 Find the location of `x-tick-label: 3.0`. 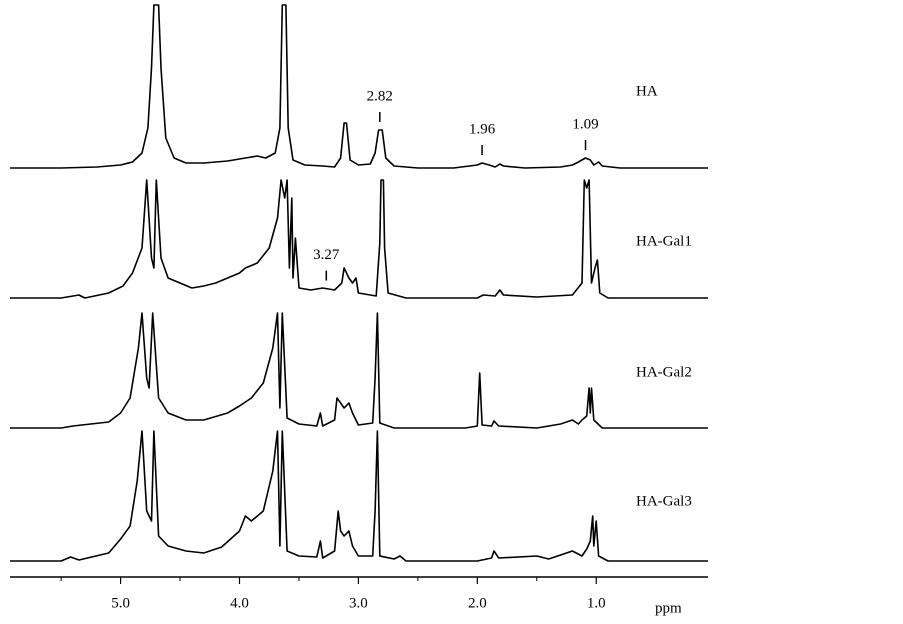

x-tick-label: 3.0 is located at coordinates (358, 603).